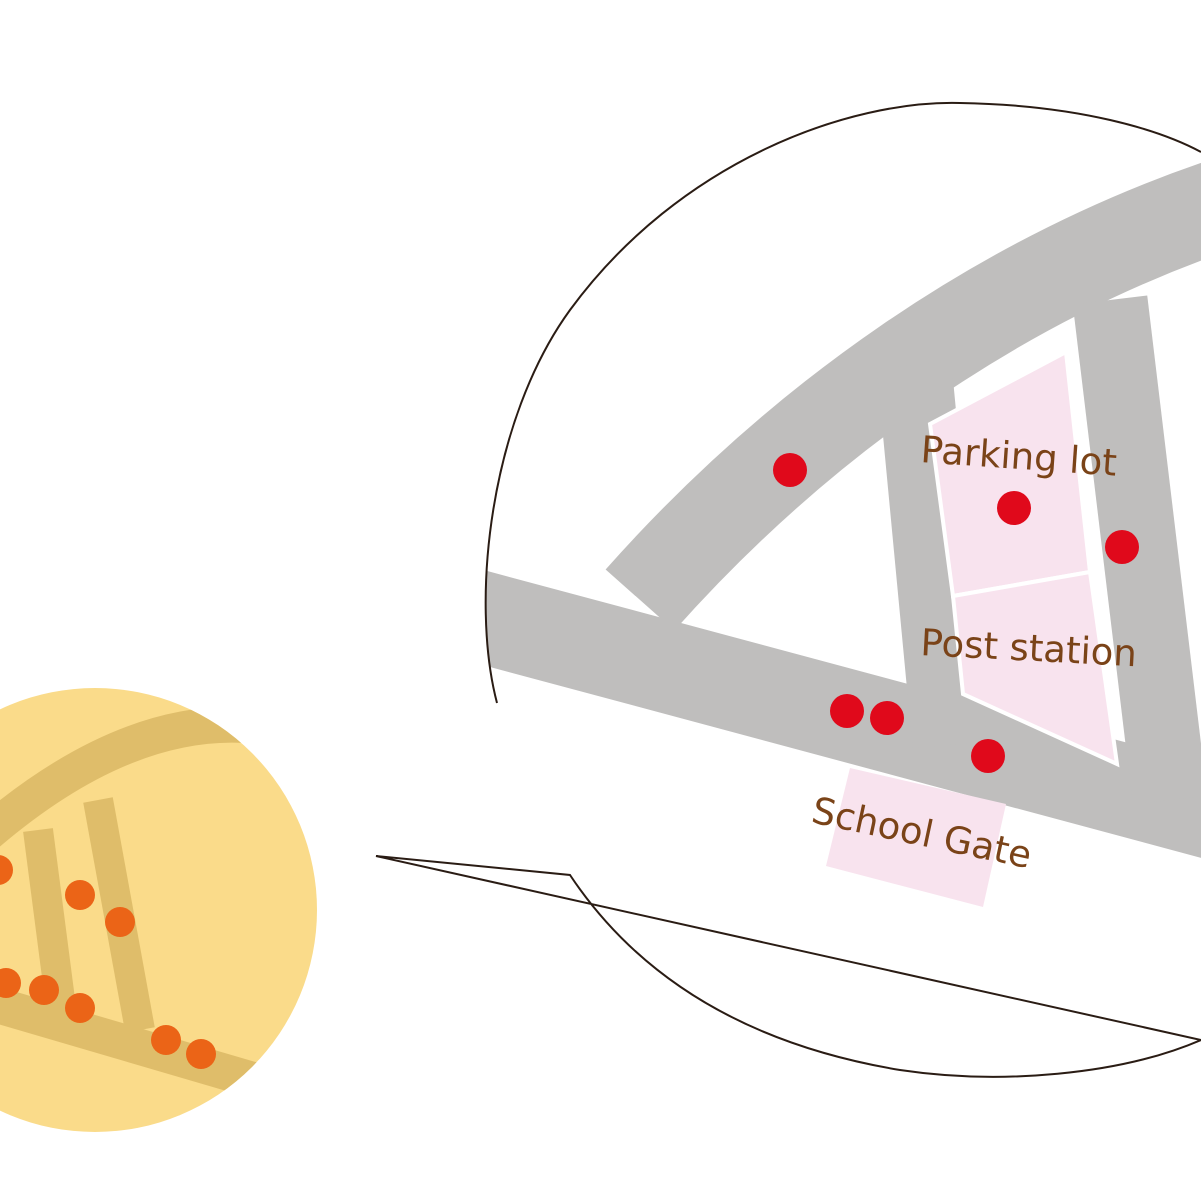 Image resolution: width=1201 pixels, height=1201 pixels. What do you see at coordinates (108, 962) in the screenshot?
I see `overview-markers` at bounding box center [108, 962].